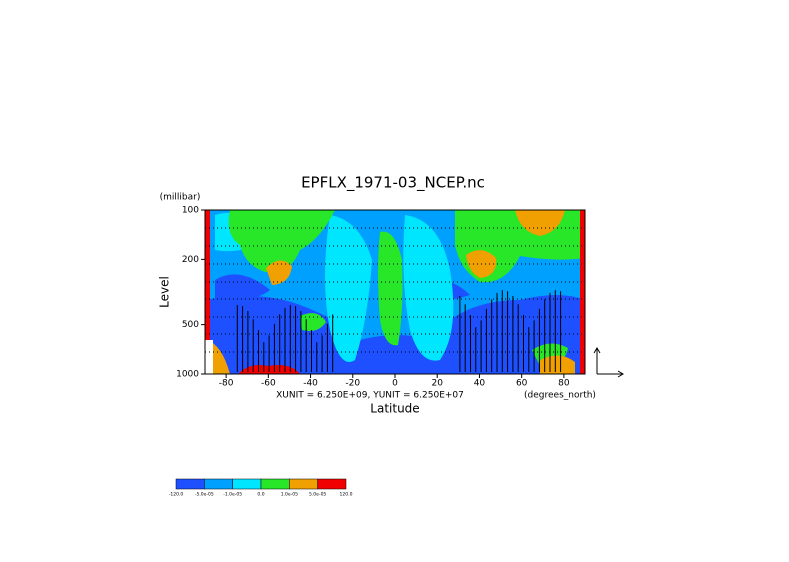  Describe the element at coordinates (437, 384) in the screenshot. I see `x-tick-label: 20` at that location.